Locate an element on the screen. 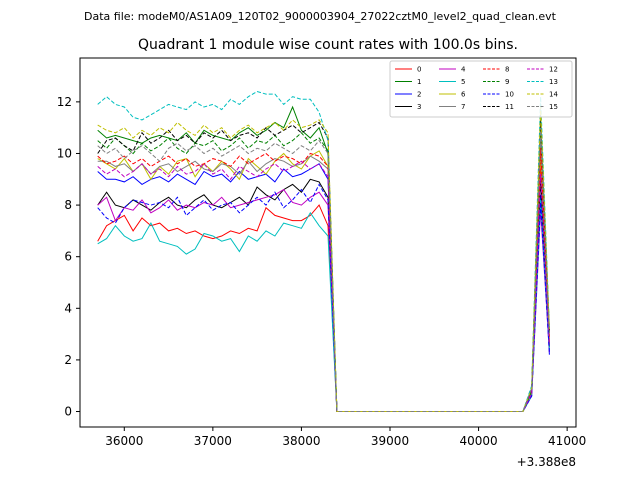  legend-label: 8 is located at coordinates (507, 70).